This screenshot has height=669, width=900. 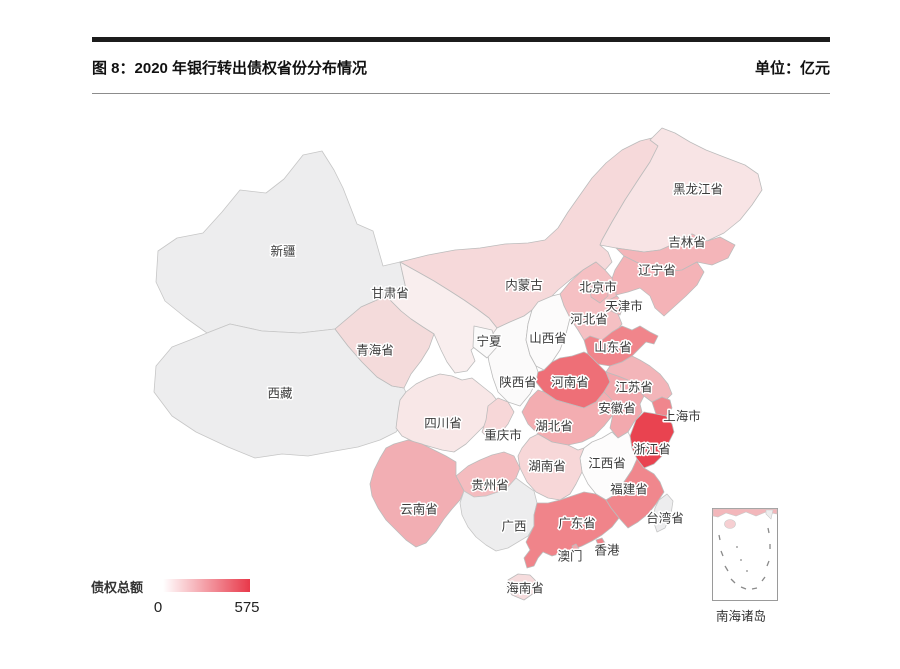 I want to click on province-label-taiwan: 台湾省, so click(x=665, y=517).